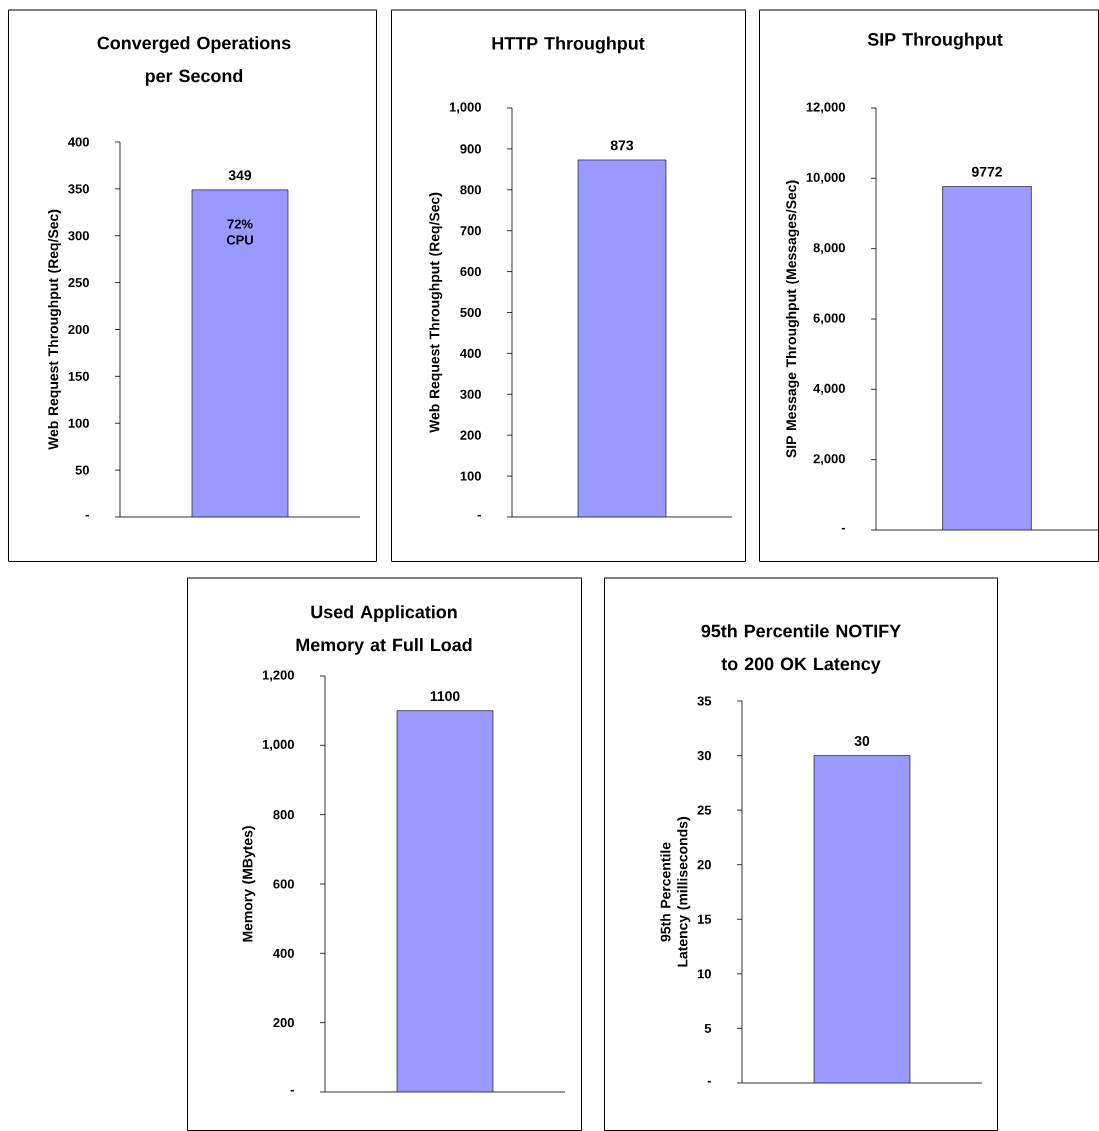 The image size is (1099, 1131). I want to click on data-label: 873, so click(622, 145).